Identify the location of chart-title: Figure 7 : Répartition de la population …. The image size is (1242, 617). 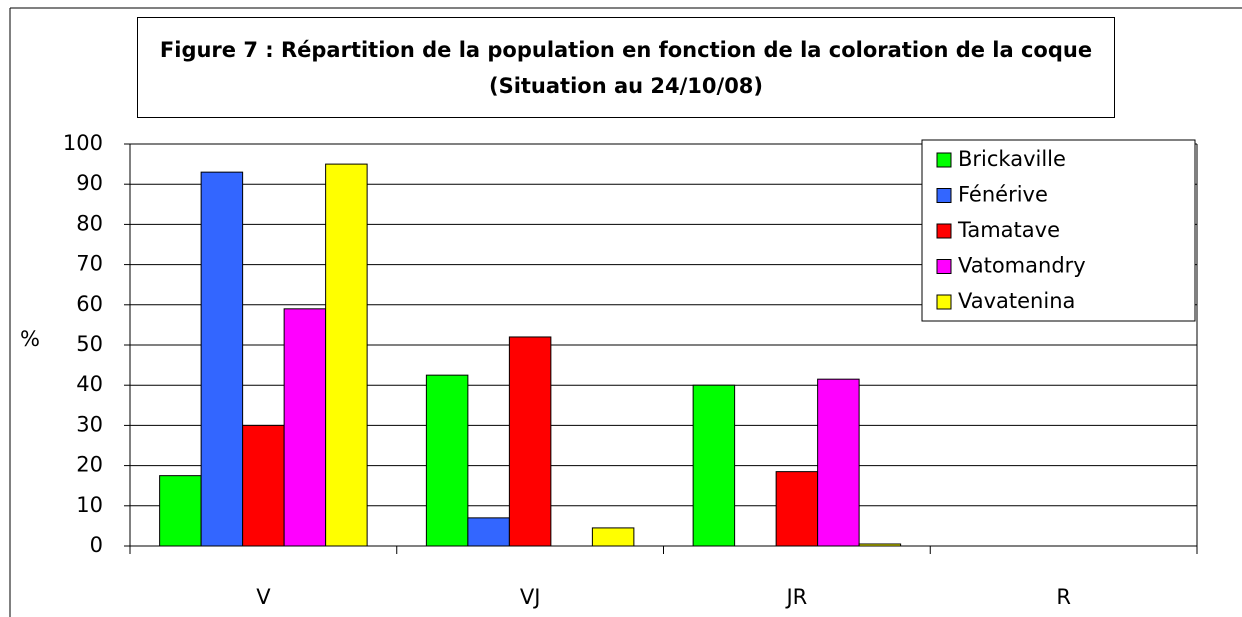
(626, 67).